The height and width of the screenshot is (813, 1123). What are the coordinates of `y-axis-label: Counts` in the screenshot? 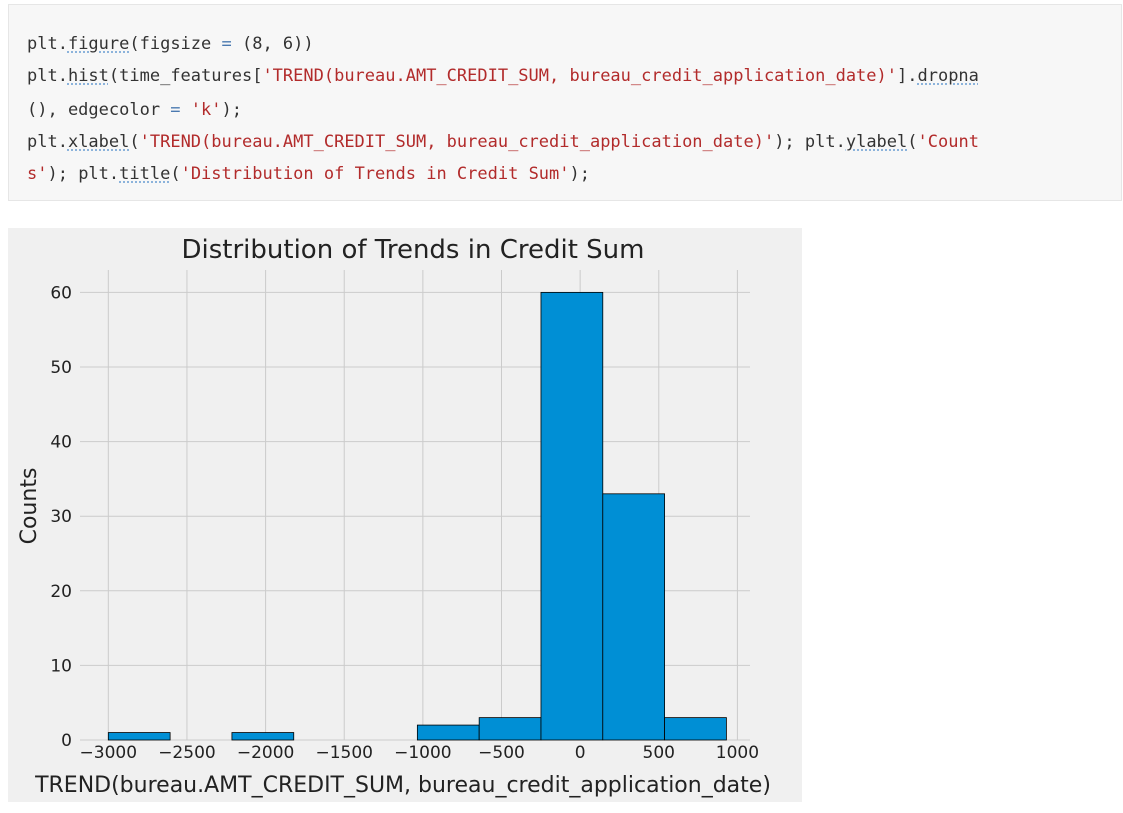 It's located at (29, 506).